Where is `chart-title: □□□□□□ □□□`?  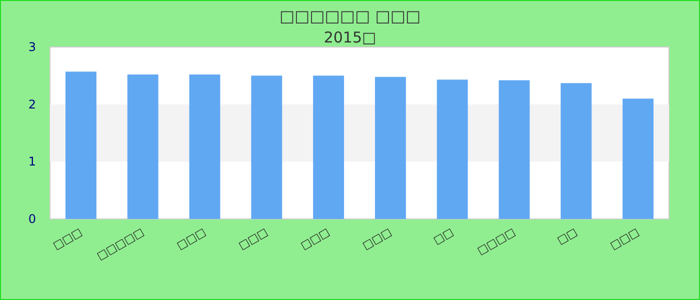 chart-title: □□□□□□ □□□ is located at coordinates (350, 16).